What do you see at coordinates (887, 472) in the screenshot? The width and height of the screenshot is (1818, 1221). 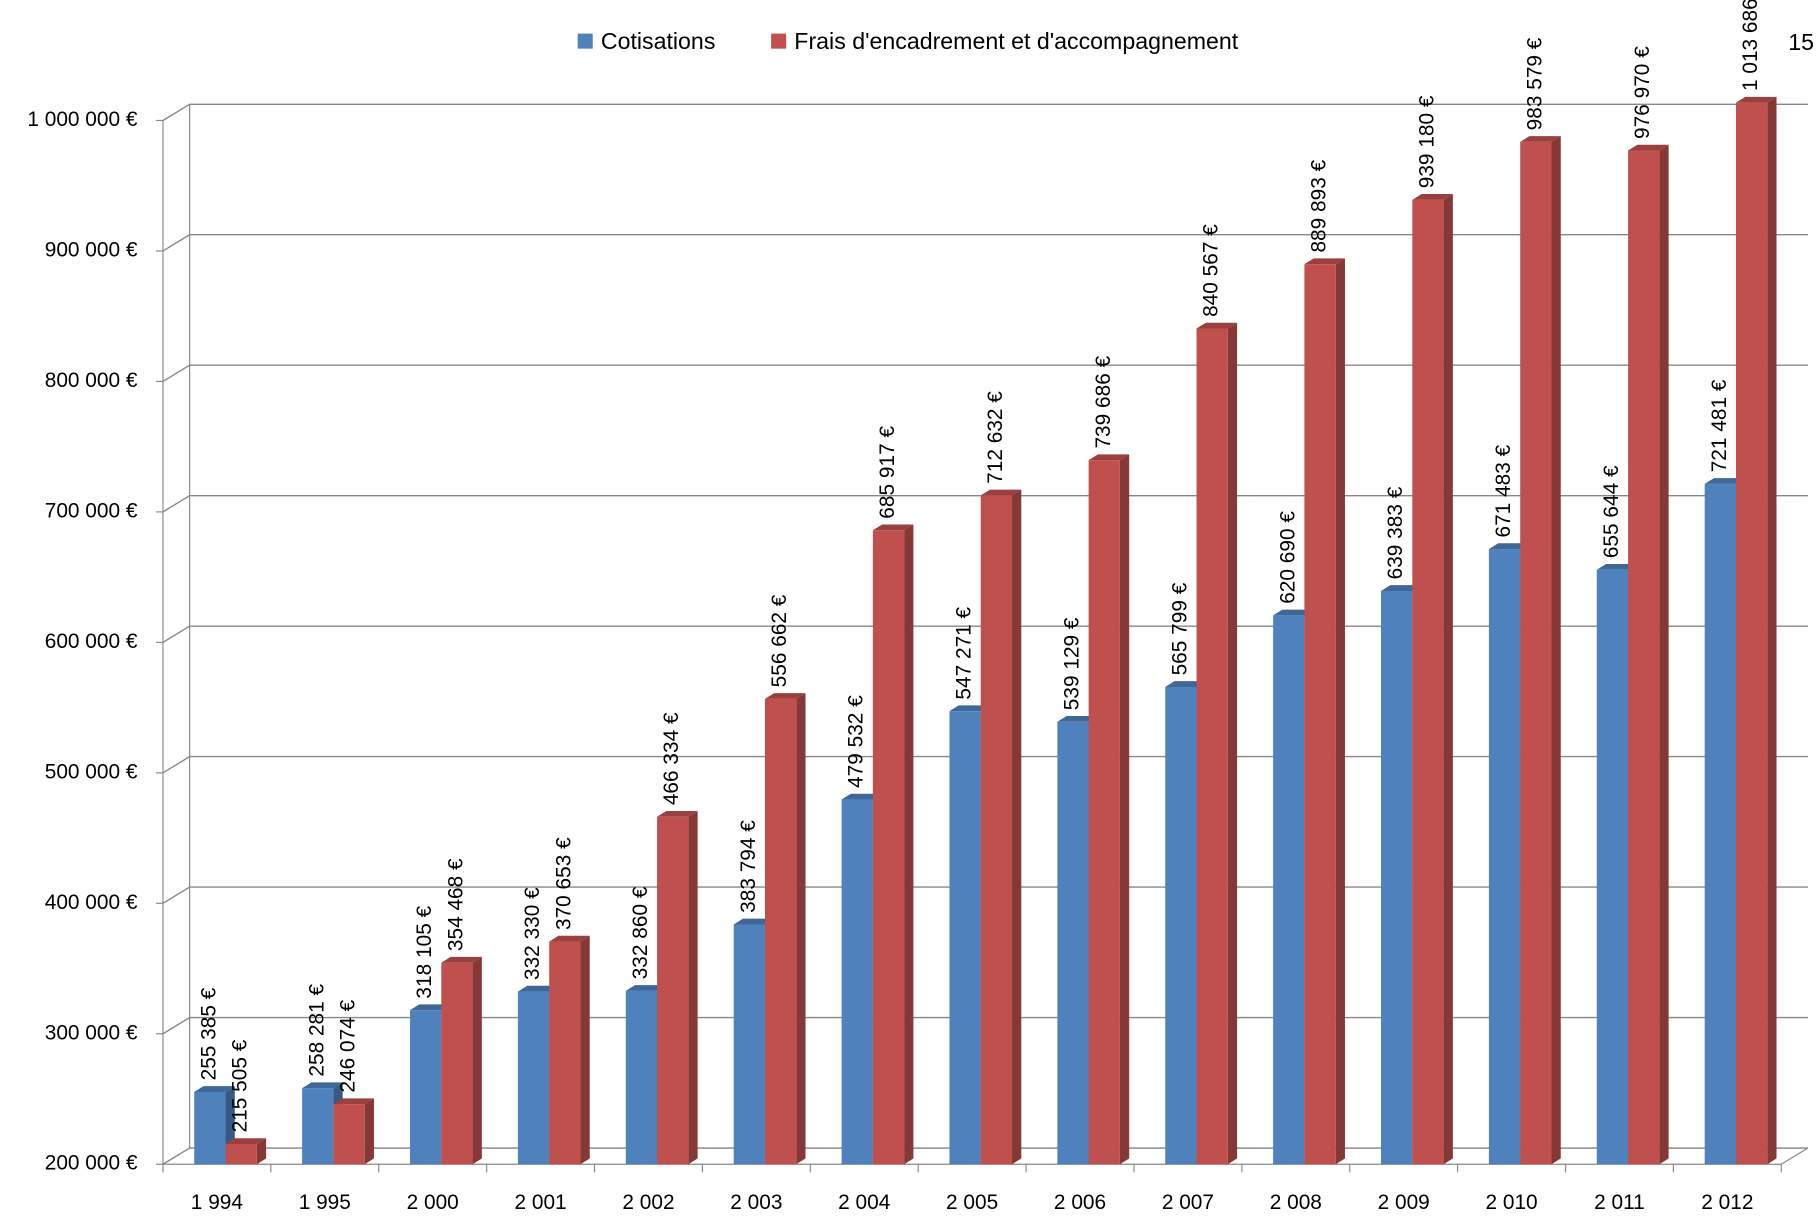 I see `data-label: 685 917 €` at bounding box center [887, 472].